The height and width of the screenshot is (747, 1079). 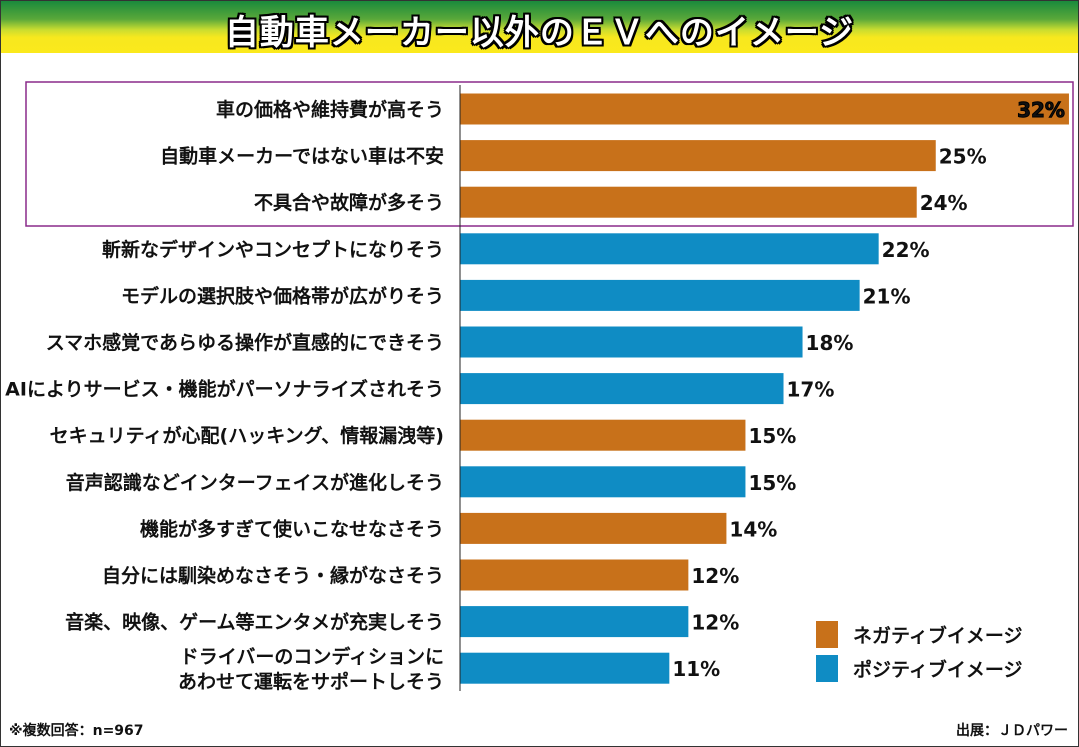 I want to click on footnote: ※複数回答：n=967, so click(x=76, y=731).